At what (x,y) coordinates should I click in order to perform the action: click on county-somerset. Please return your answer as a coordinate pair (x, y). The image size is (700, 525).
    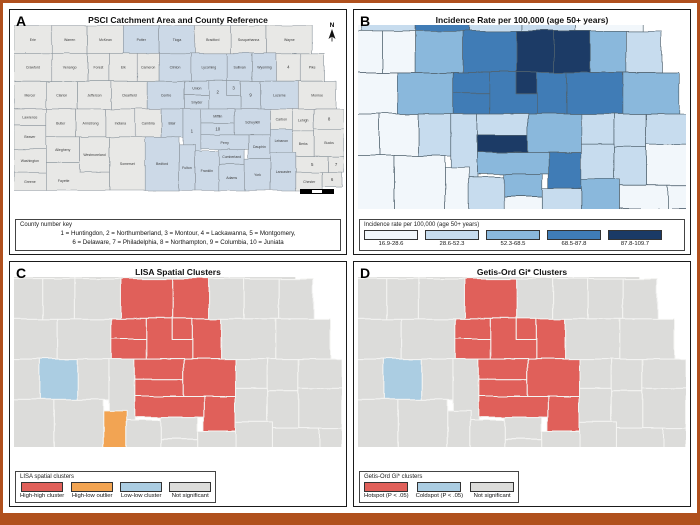
    Looking at the image, I should click on (378, 422).